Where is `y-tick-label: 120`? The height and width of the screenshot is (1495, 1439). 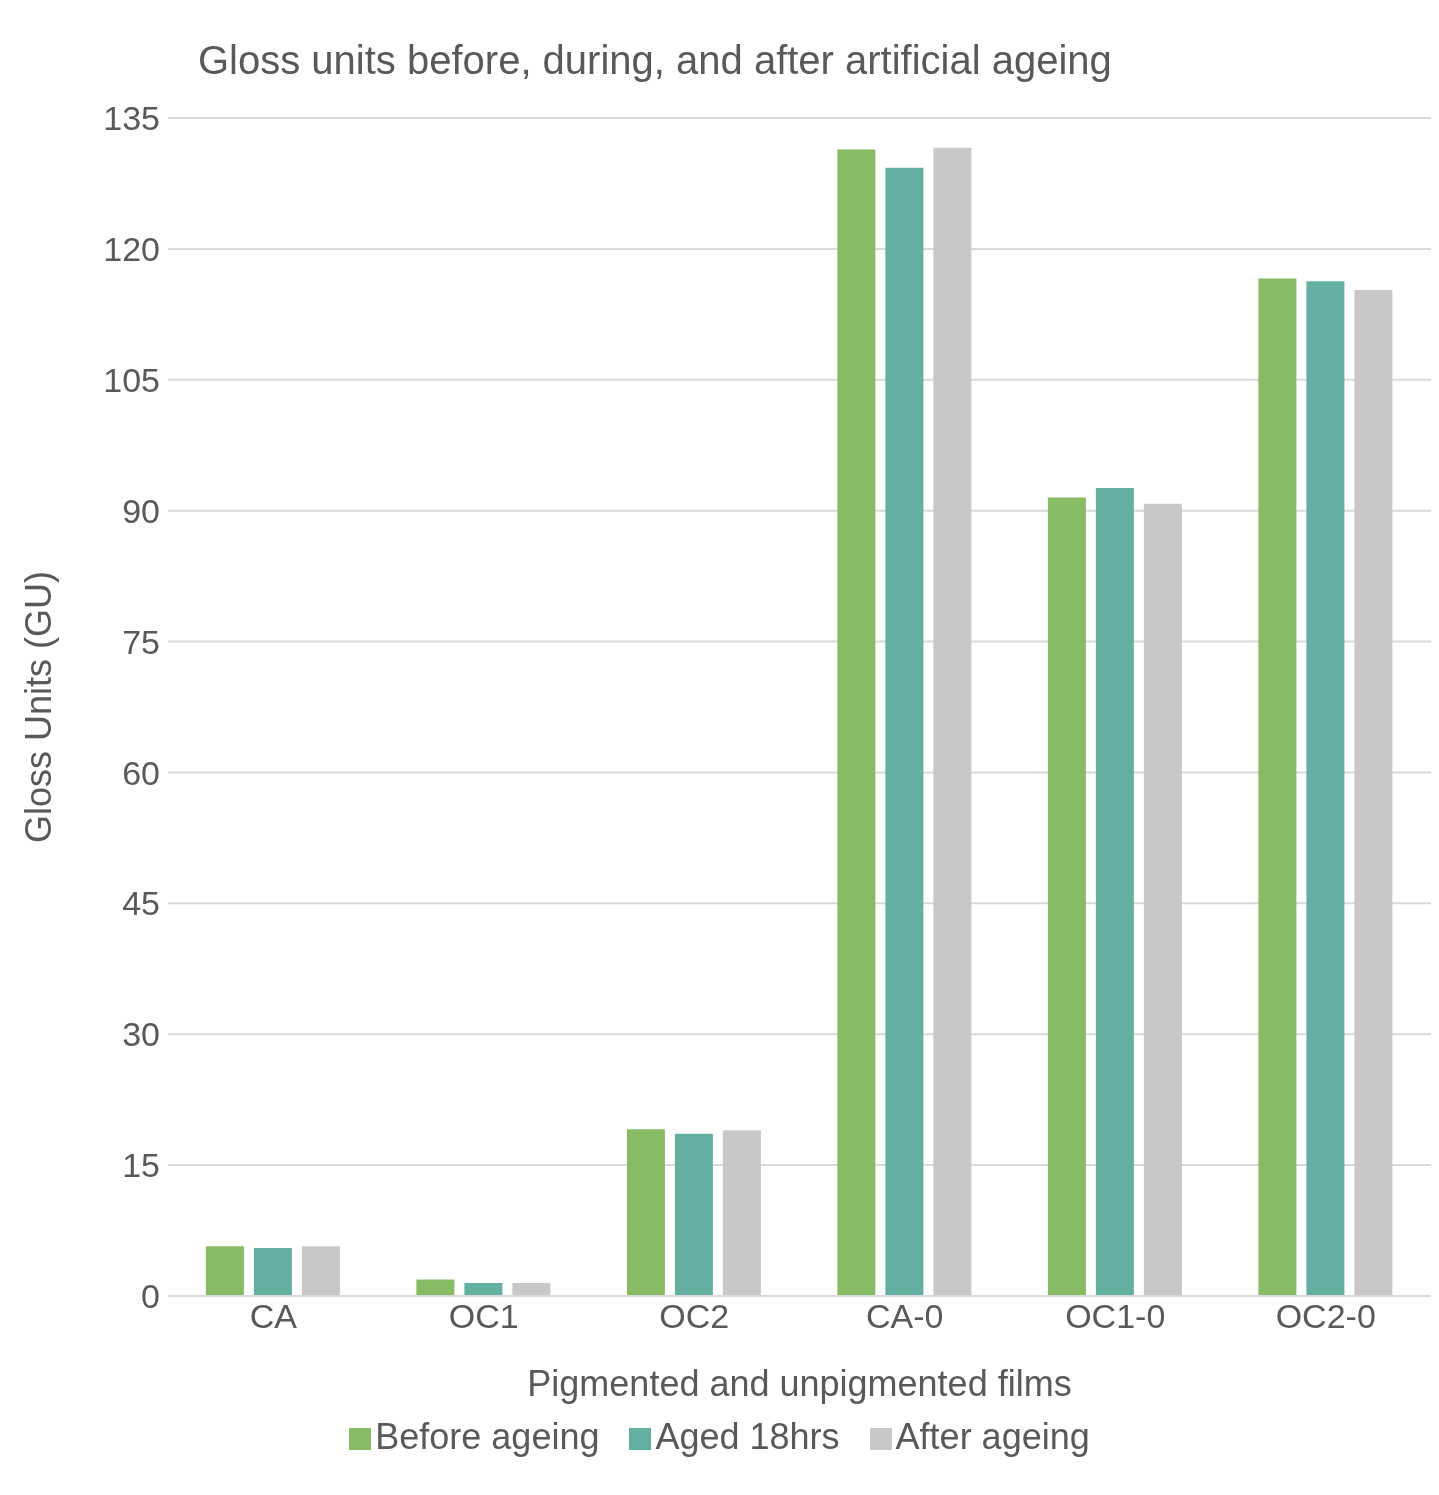
y-tick-label: 120 is located at coordinates (131, 248).